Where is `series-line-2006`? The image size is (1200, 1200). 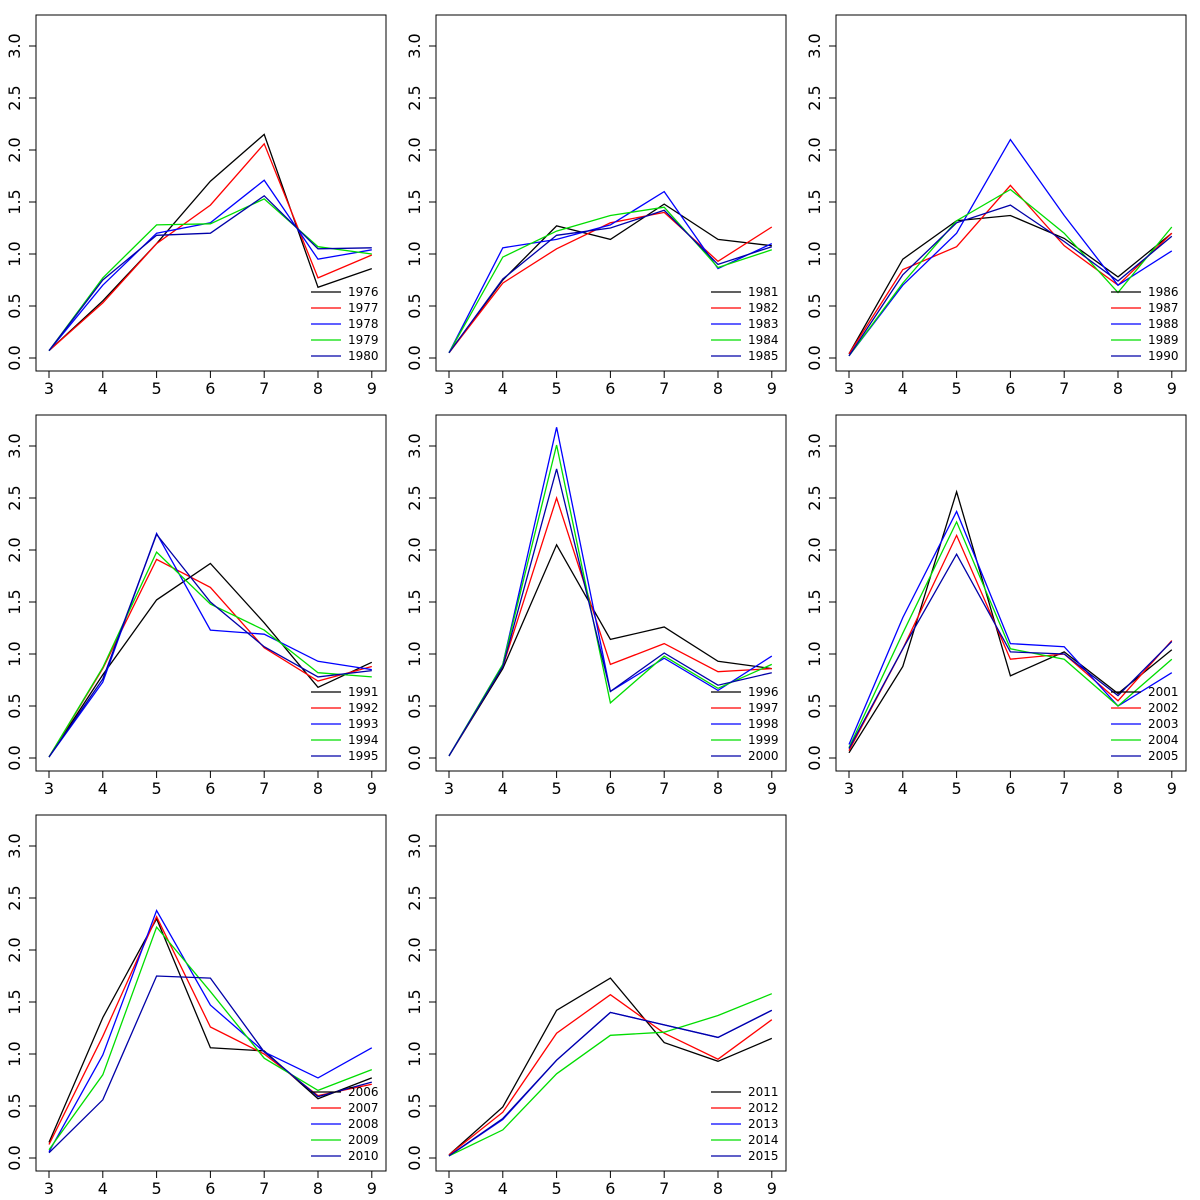 series-line-2006 is located at coordinates (210, 1030).